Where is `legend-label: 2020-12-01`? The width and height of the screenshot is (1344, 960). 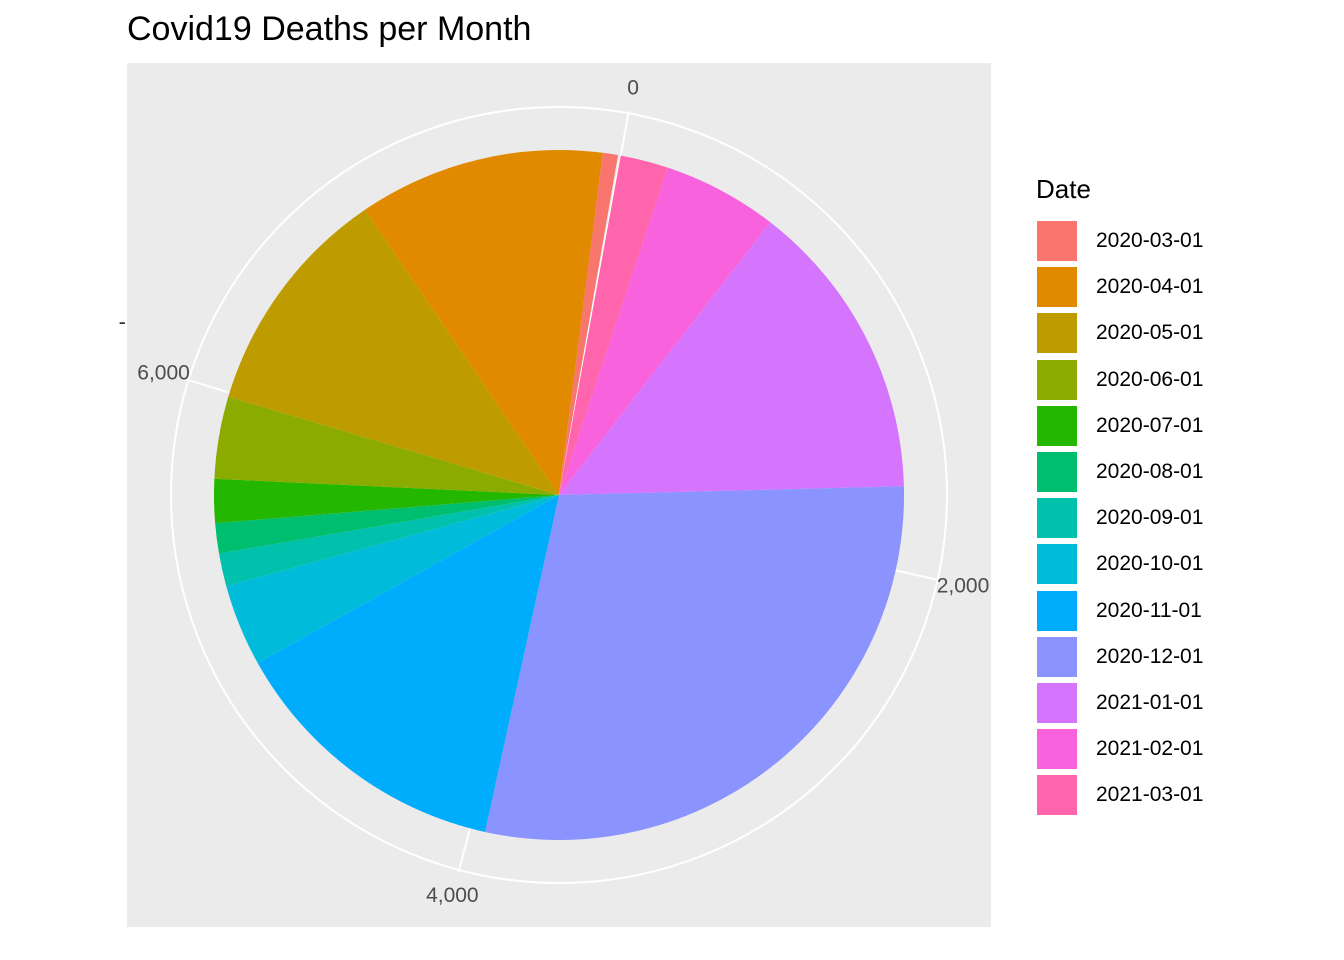
legend-label: 2020-12-01 is located at coordinates (1150, 656).